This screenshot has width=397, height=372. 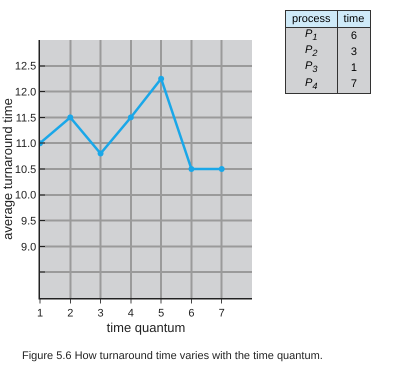 I want to click on x-tick-label: 7, so click(x=221, y=314).